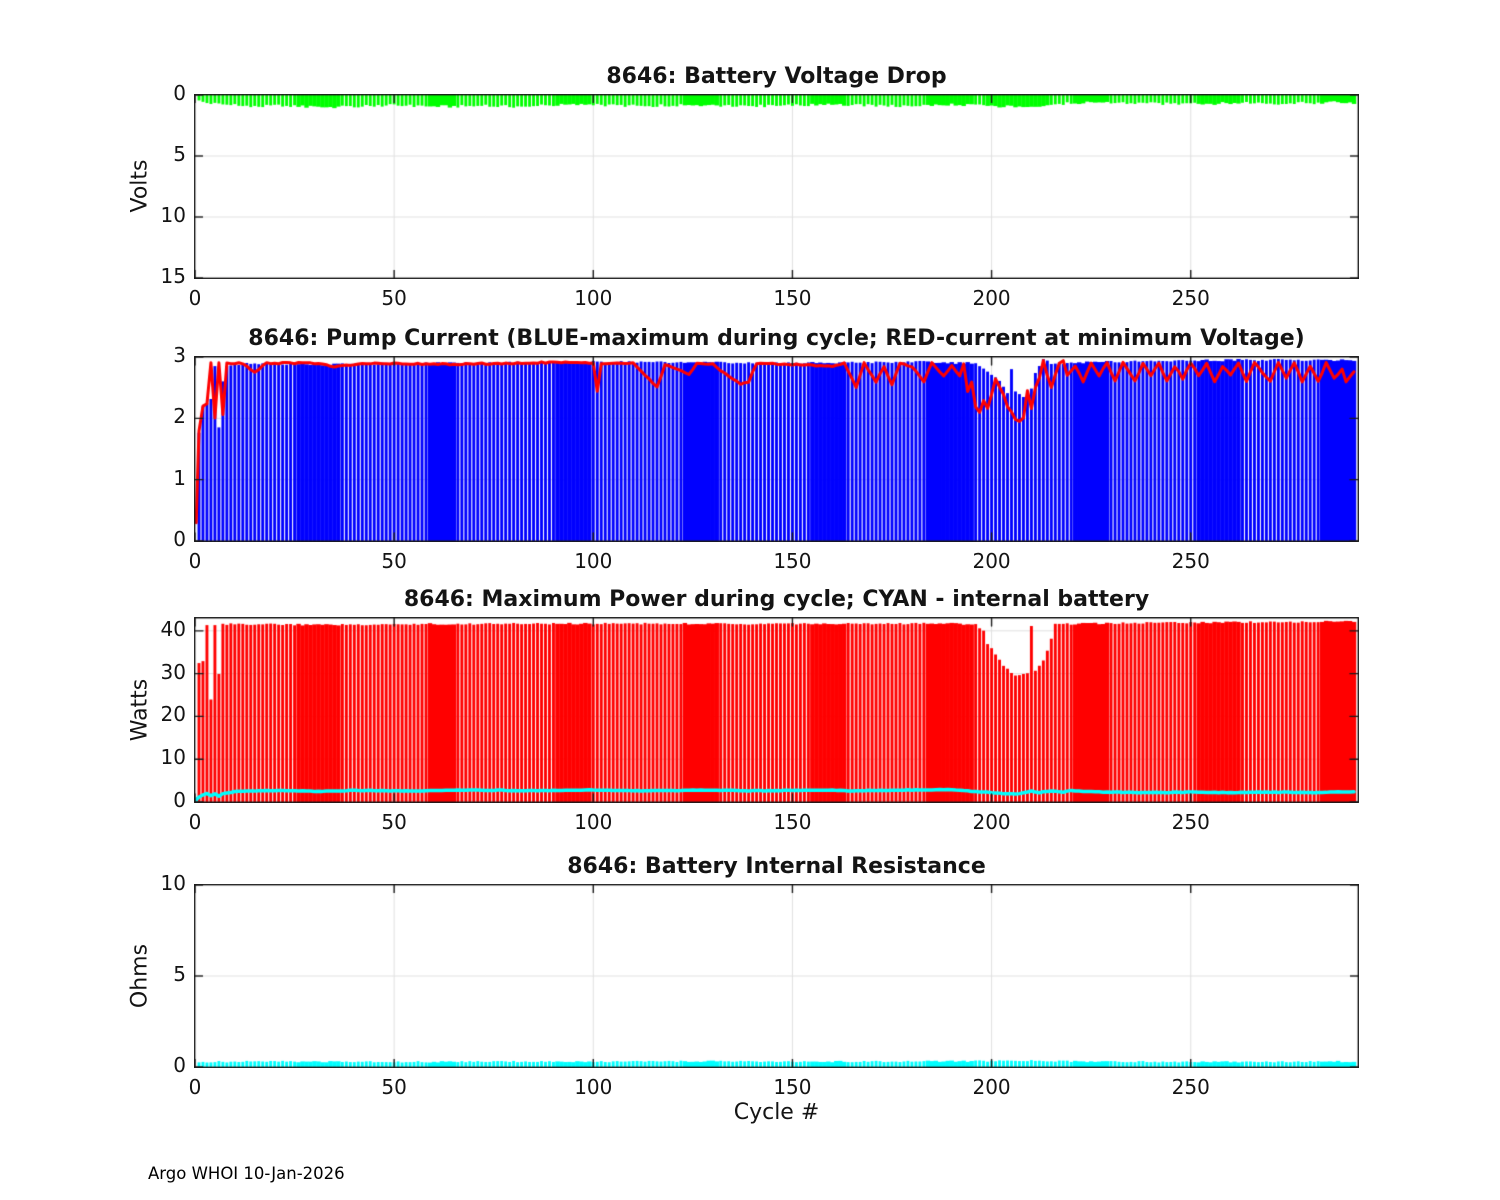 Image resolution: width=1500 pixels, height=1200 pixels. What do you see at coordinates (776, 866) in the screenshot?
I see `plot4-title: 8646: Battery Internal Resistance` at bounding box center [776, 866].